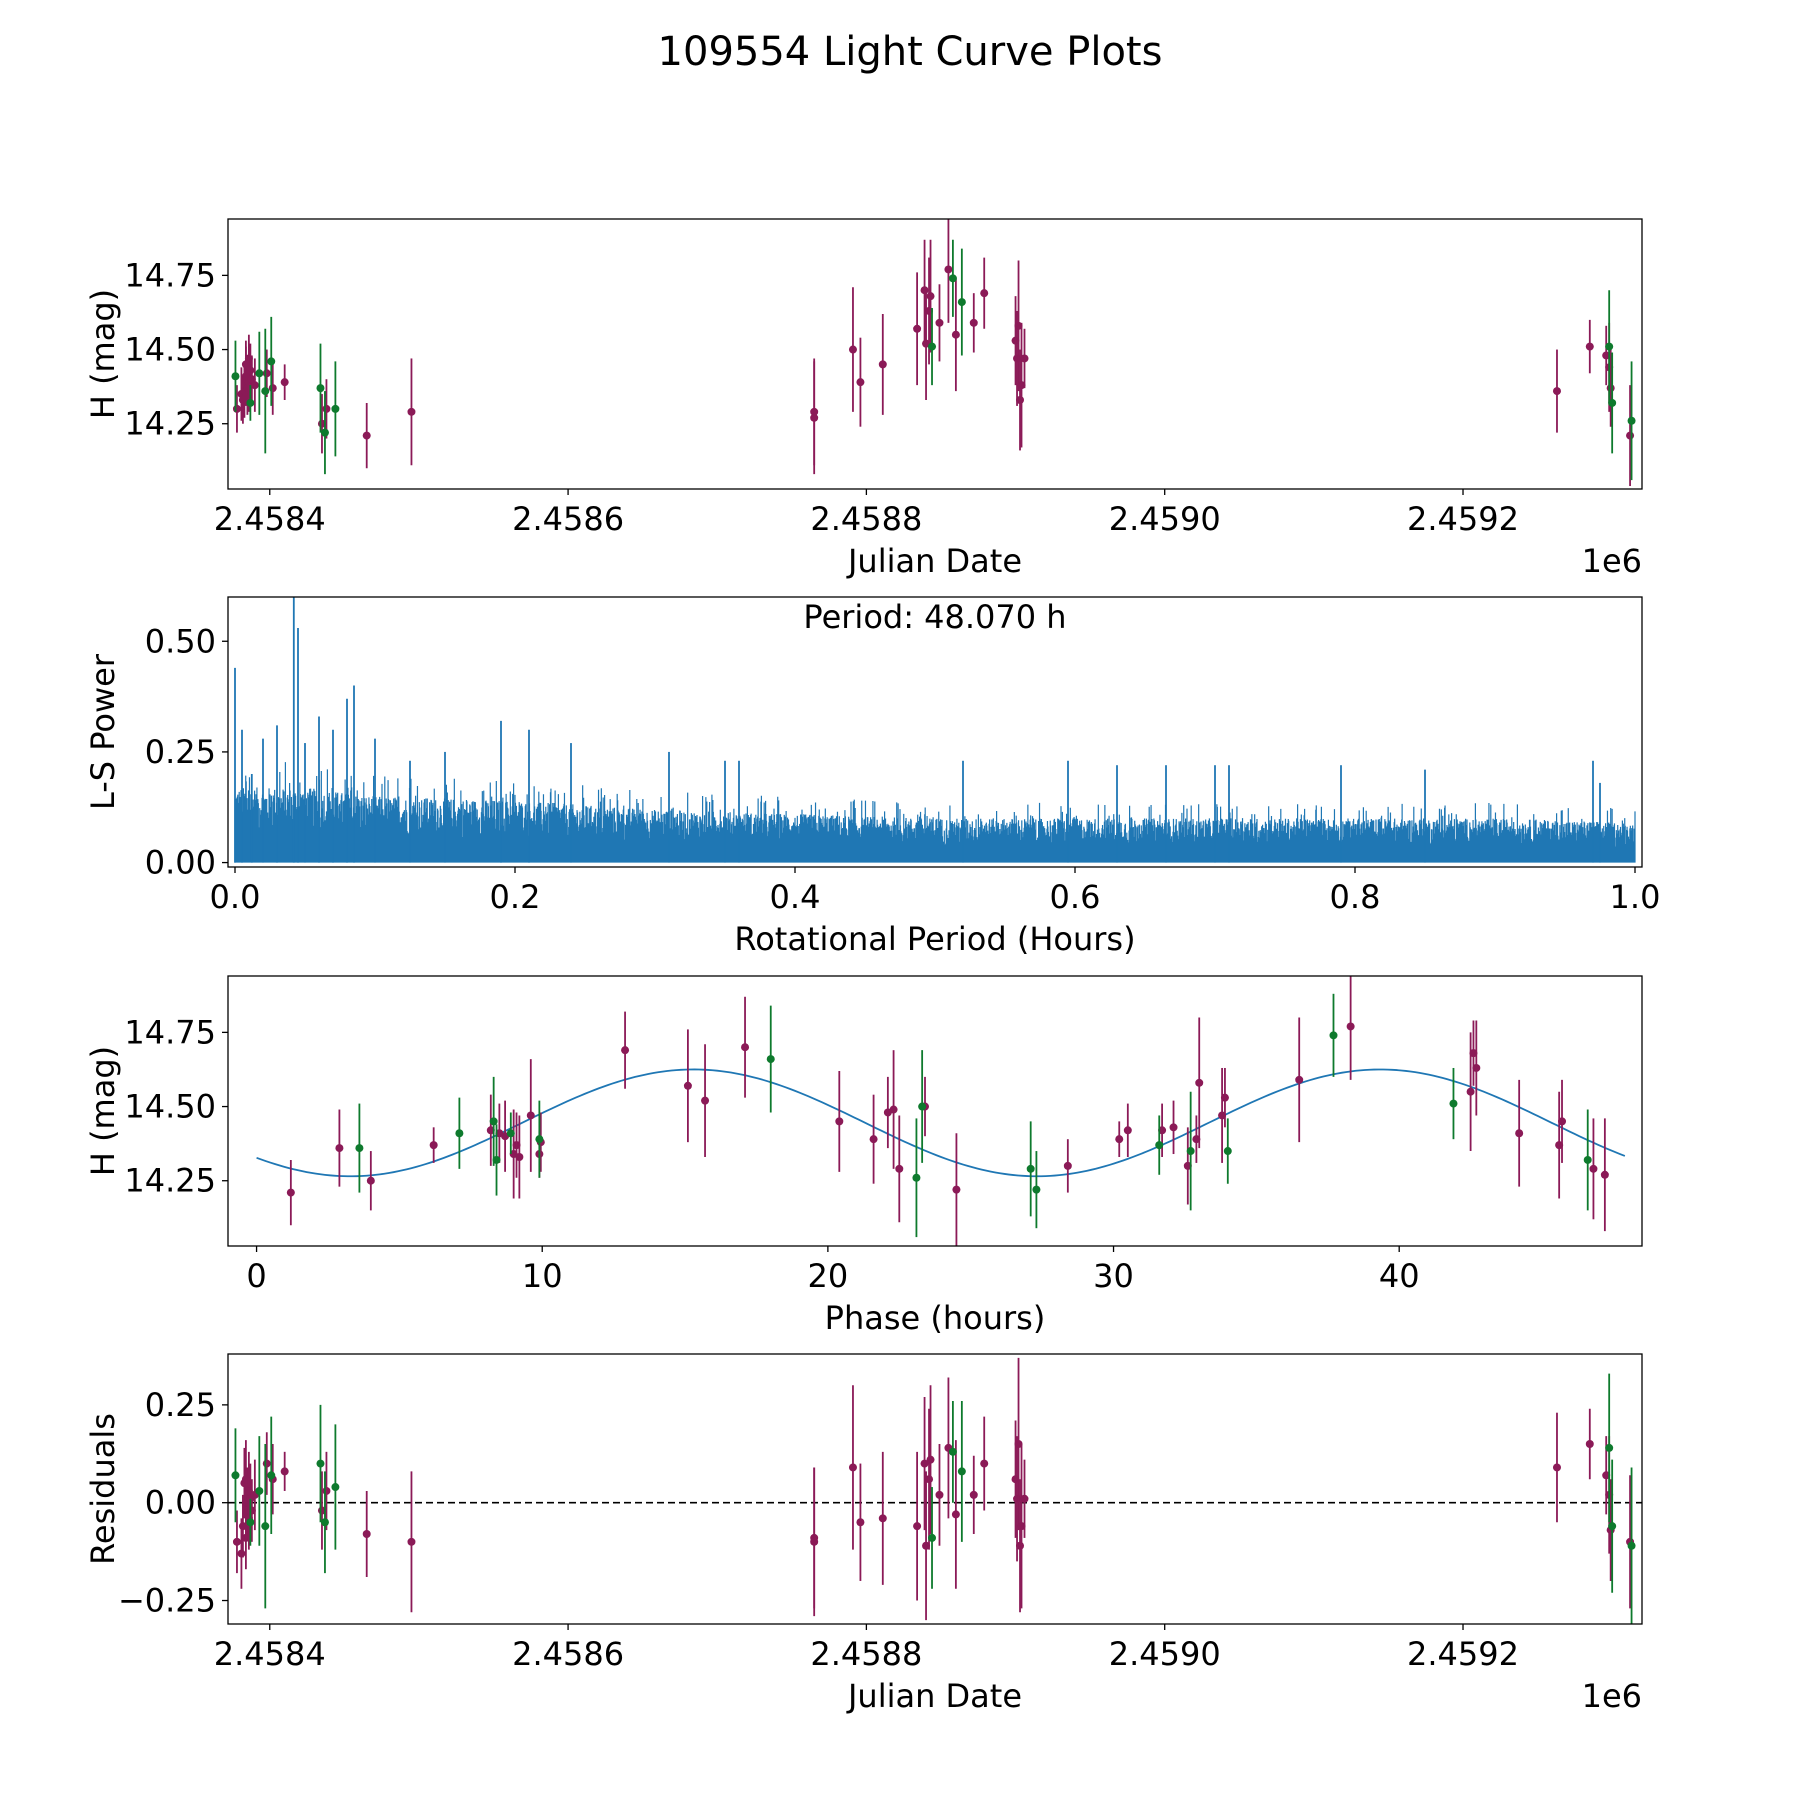 The image size is (1800, 1800). What do you see at coordinates (1355, 897) in the screenshot?
I see `x-tick-label: 0.8` at bounding box center [1355, 897].